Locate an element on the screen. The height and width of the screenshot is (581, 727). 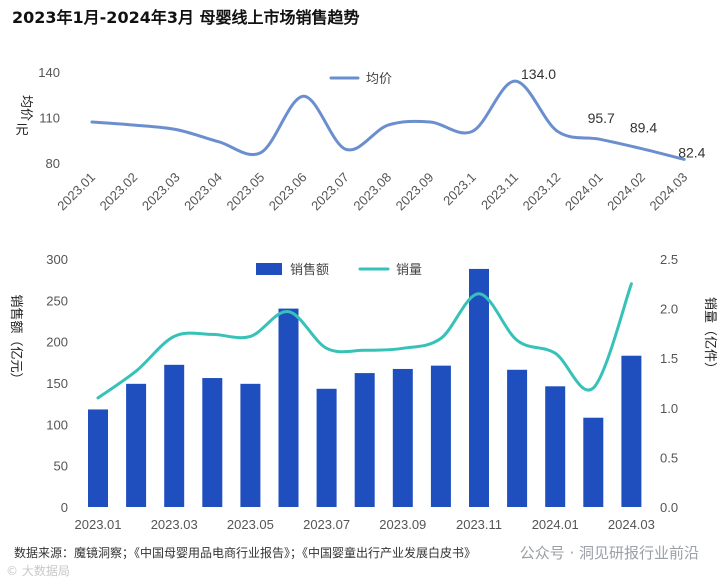
bottom-x-tick-0: 2023.01 is located at coordinates (98, 524).